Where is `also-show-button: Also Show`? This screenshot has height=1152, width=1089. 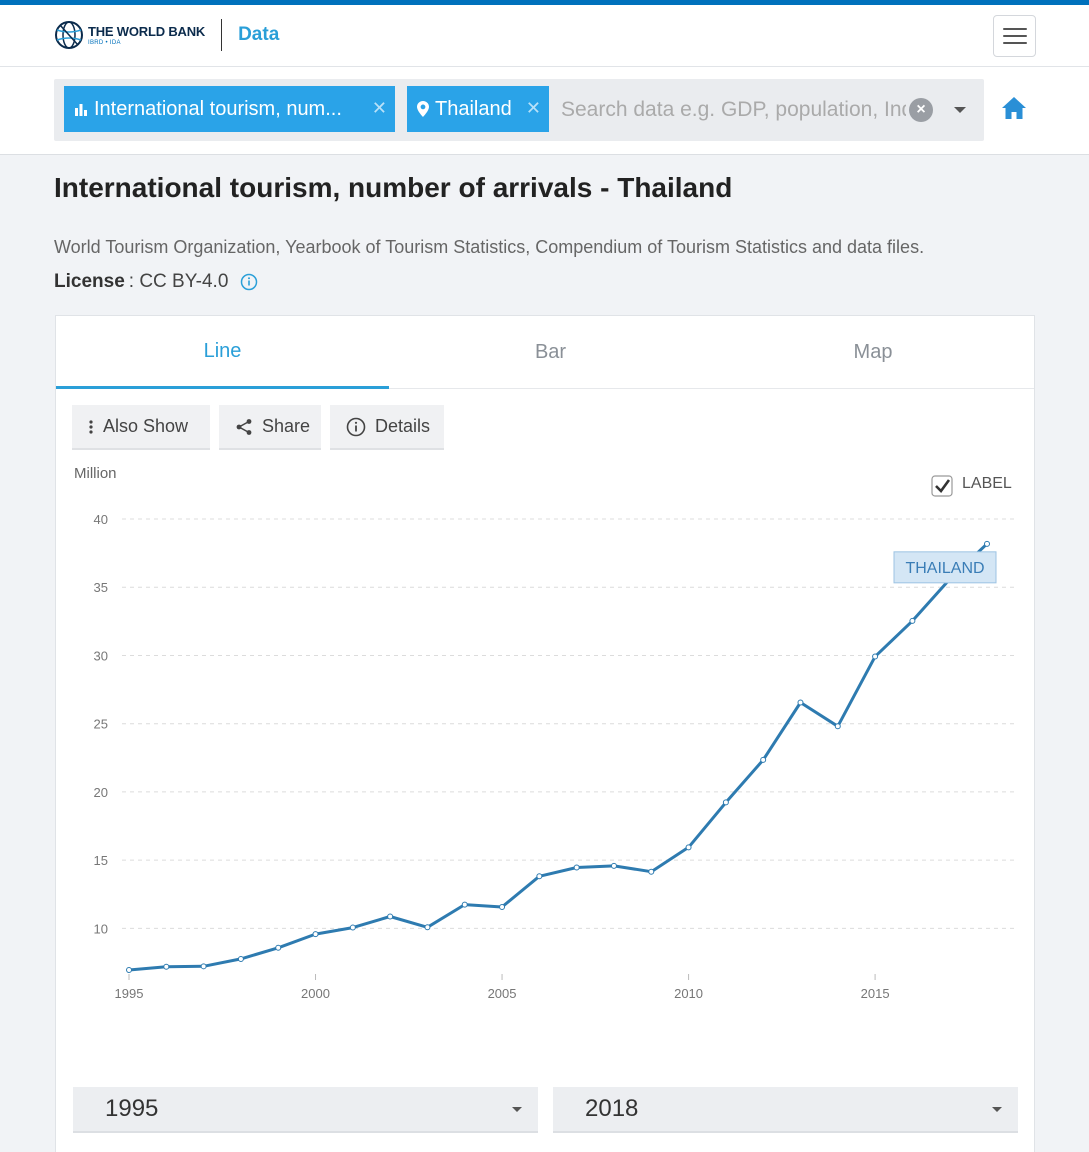 also-show-button: Also Show is located at coordinates (141, 427).